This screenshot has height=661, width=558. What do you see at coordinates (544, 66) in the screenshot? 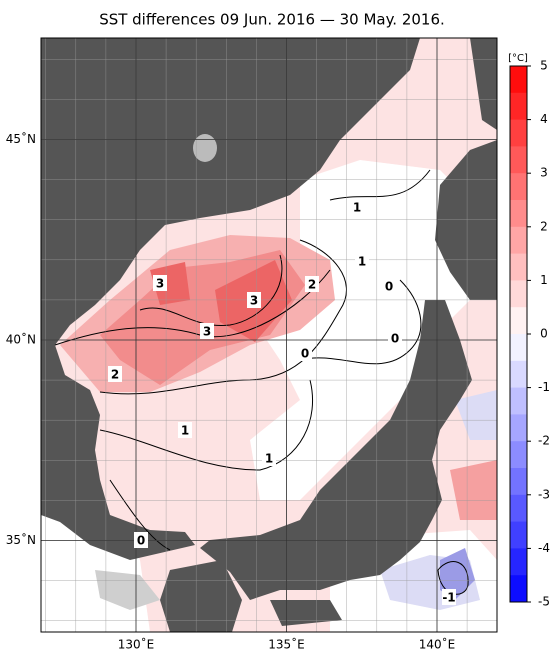
I see `colorbar-tick-label: 5` at bounding box center [544, 66].